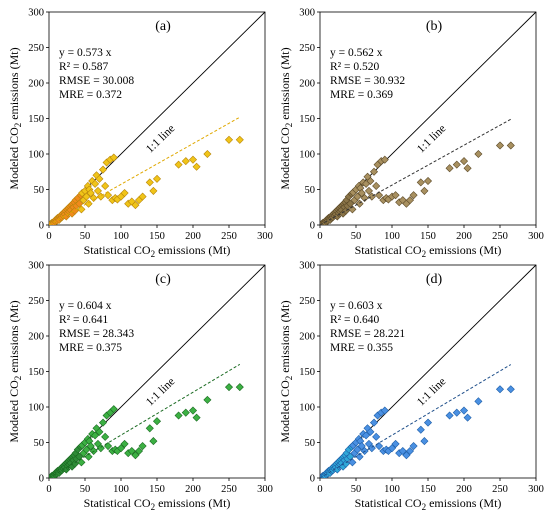 The height and width of the screenshot is (516, 550). What do you see at coordinates (354, 67) in the screenshot?
I see `stat-r2: R² = 0.520` at bounding box center [354, 67].